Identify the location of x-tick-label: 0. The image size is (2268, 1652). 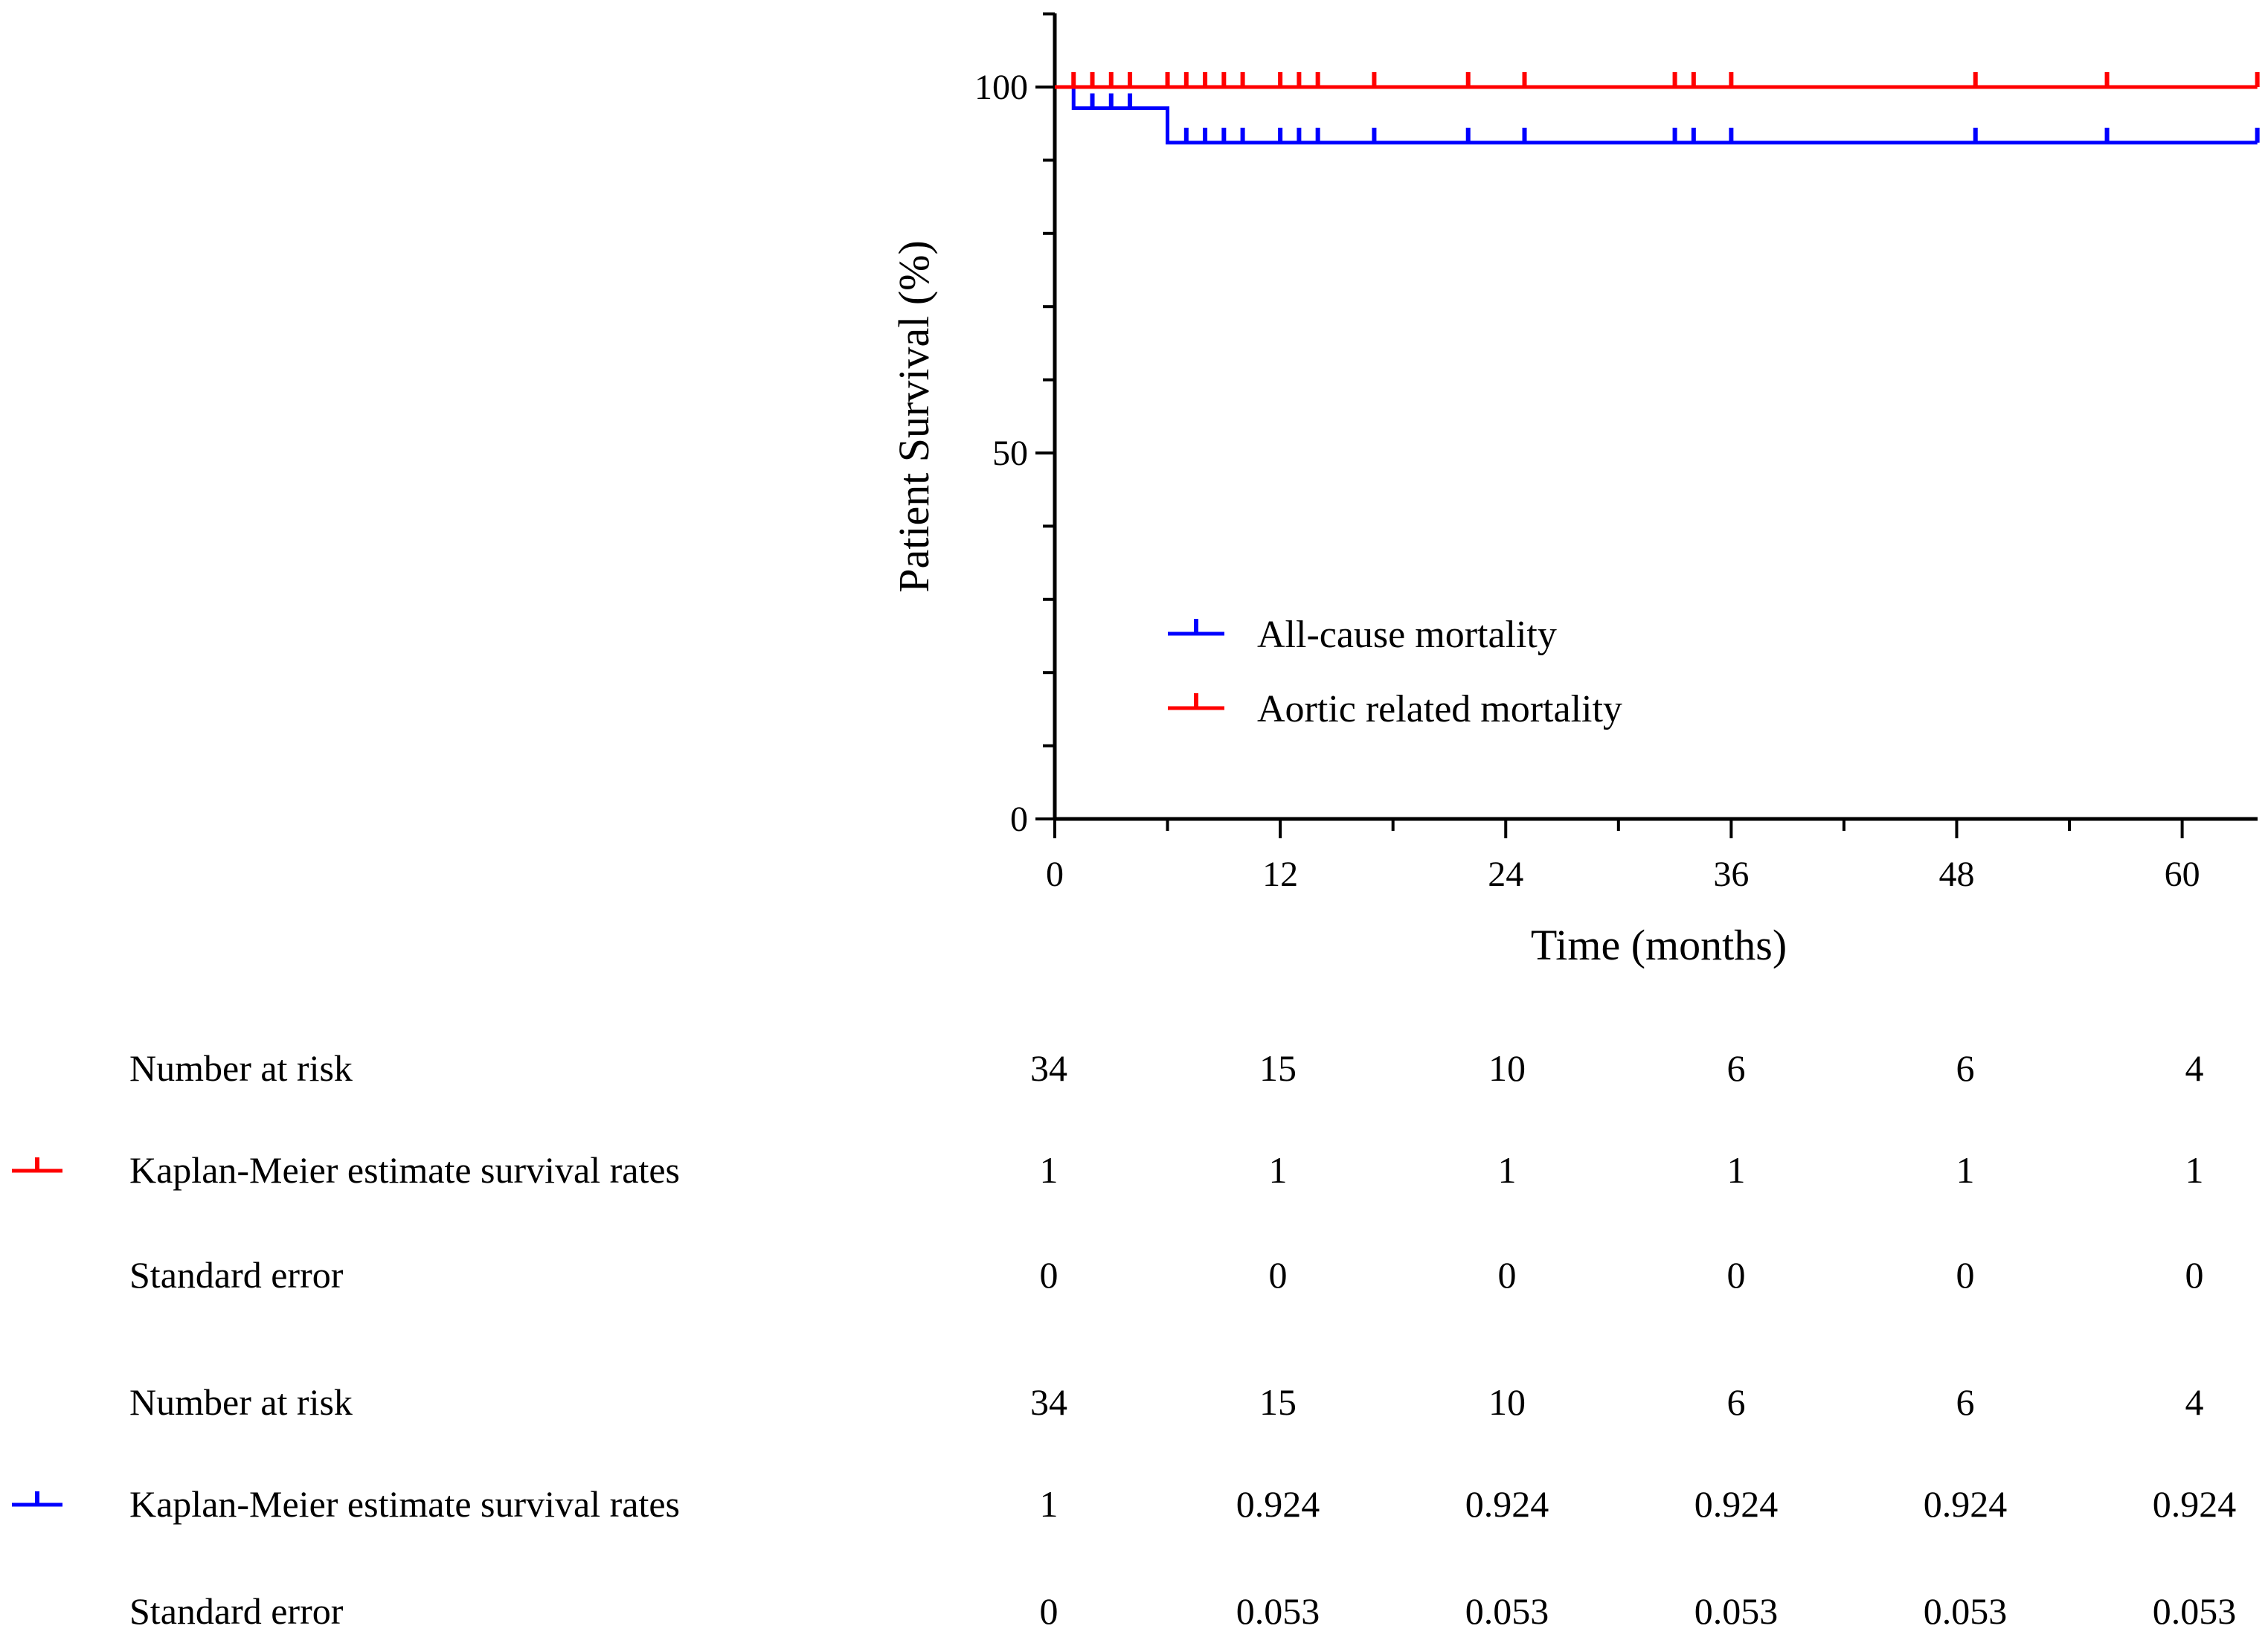
(1055, 875).